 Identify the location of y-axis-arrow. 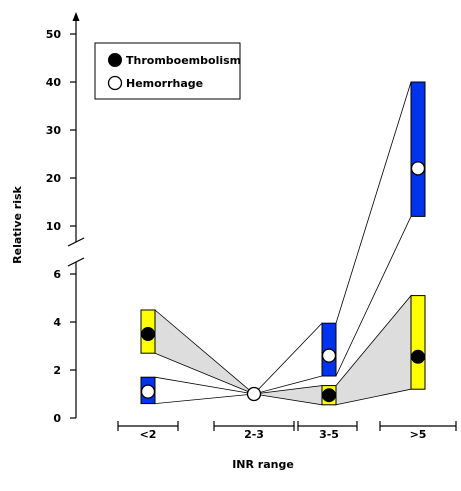
(76, 16).